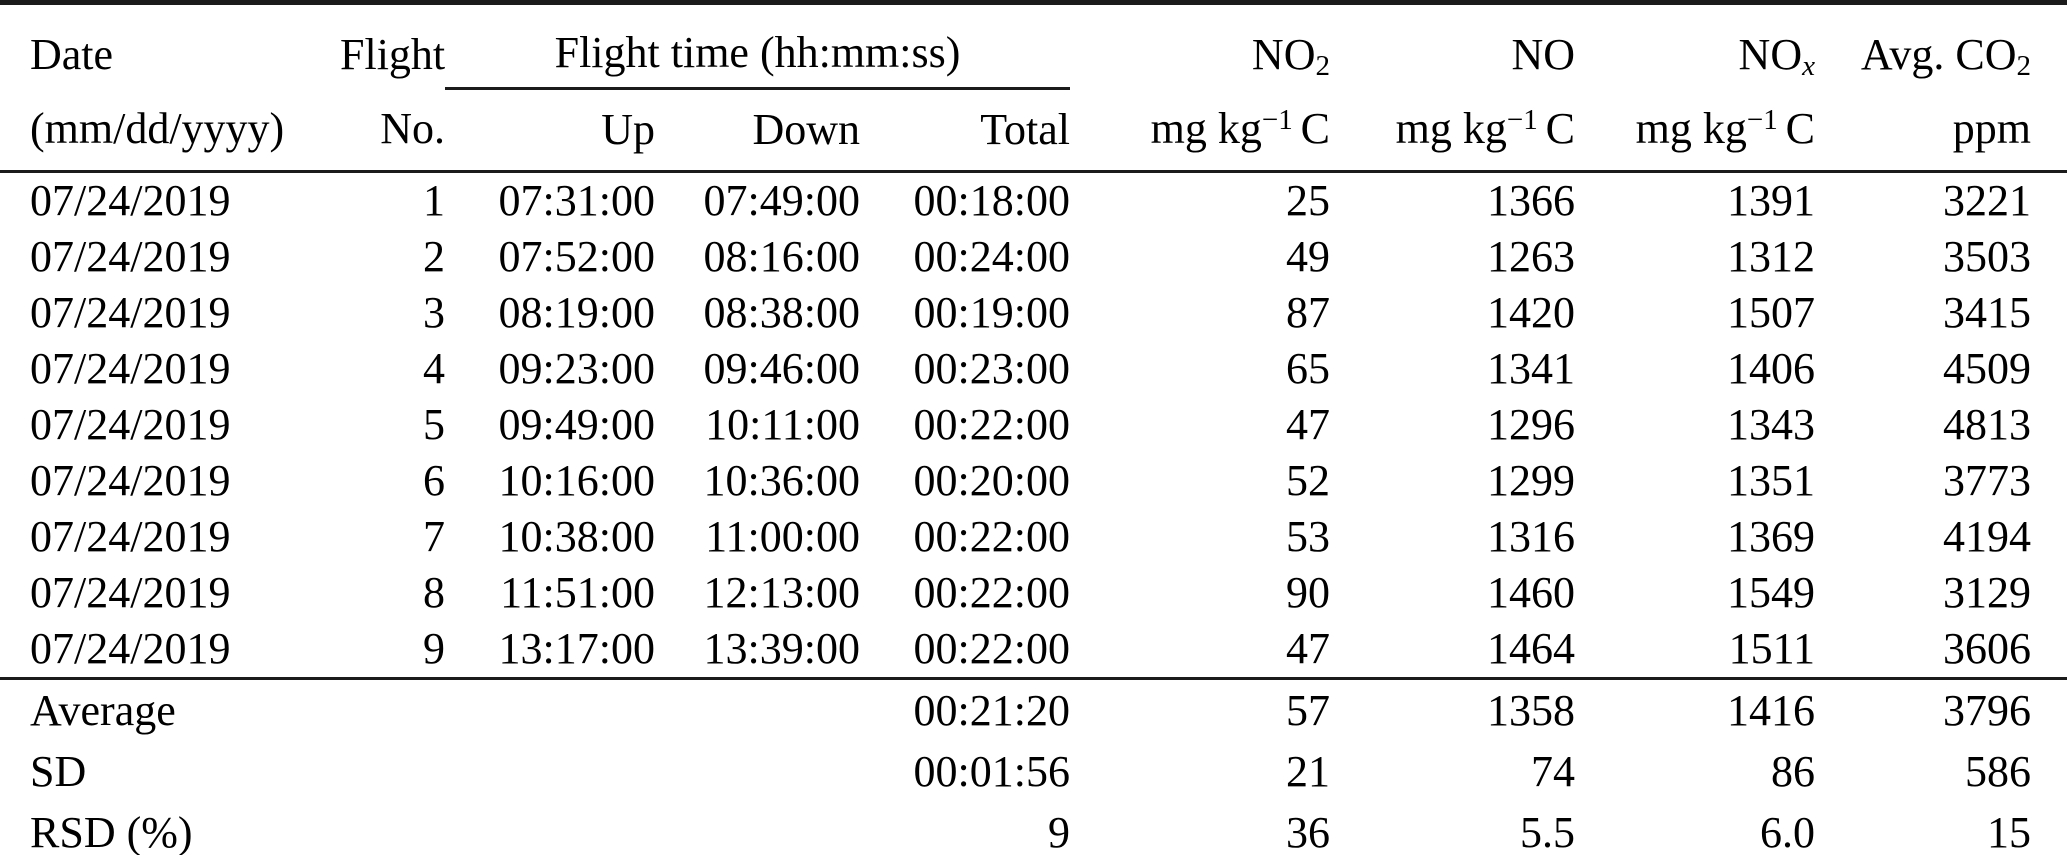  I want to click on co2-value-cell: 3503, so click(1987, 256).